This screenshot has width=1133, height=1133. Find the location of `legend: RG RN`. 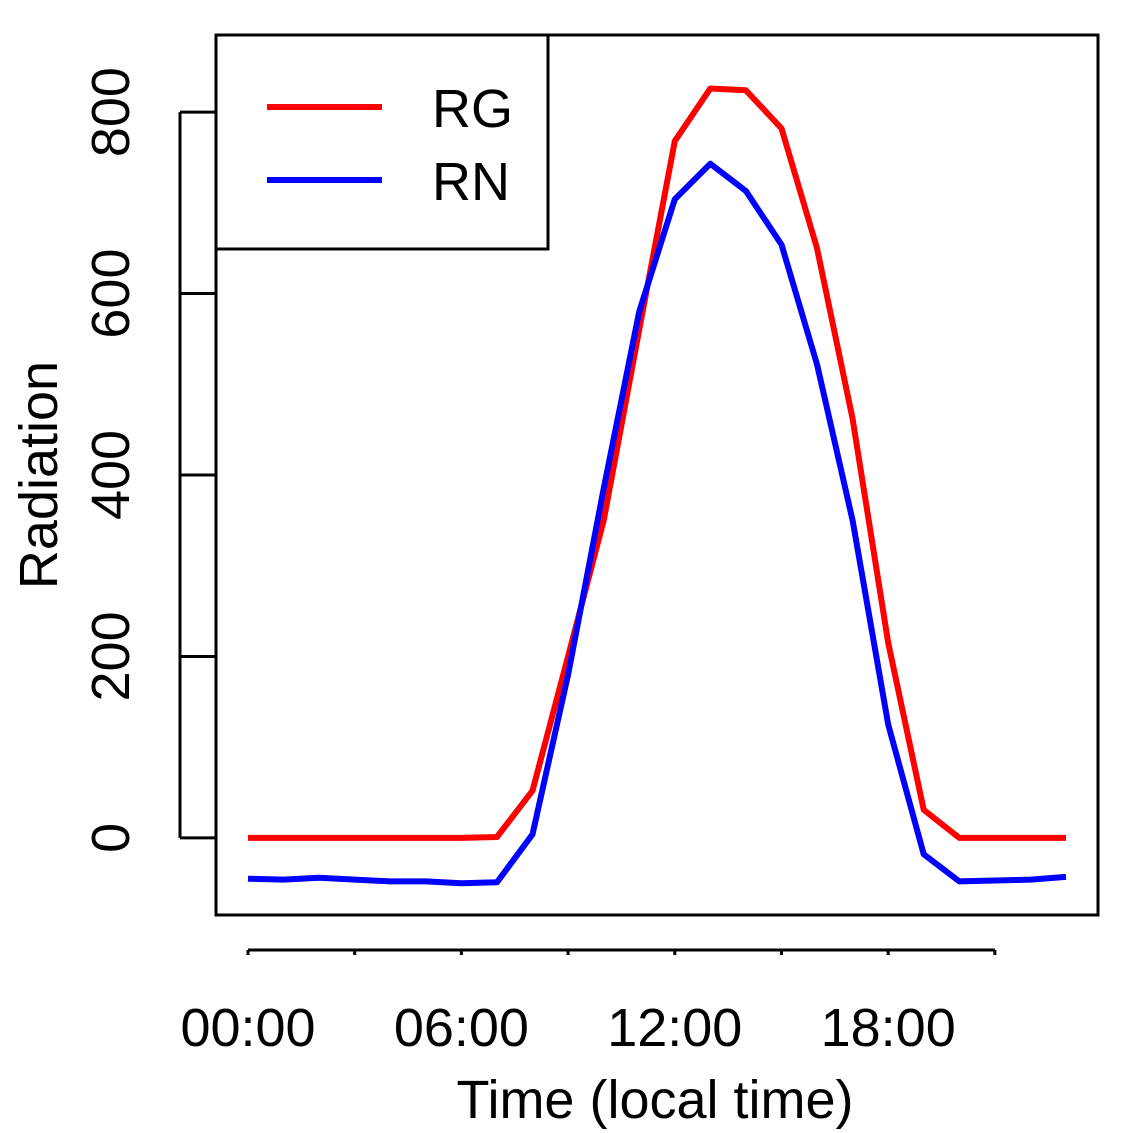

legend: RG RN is located at coordinates (382, 142).